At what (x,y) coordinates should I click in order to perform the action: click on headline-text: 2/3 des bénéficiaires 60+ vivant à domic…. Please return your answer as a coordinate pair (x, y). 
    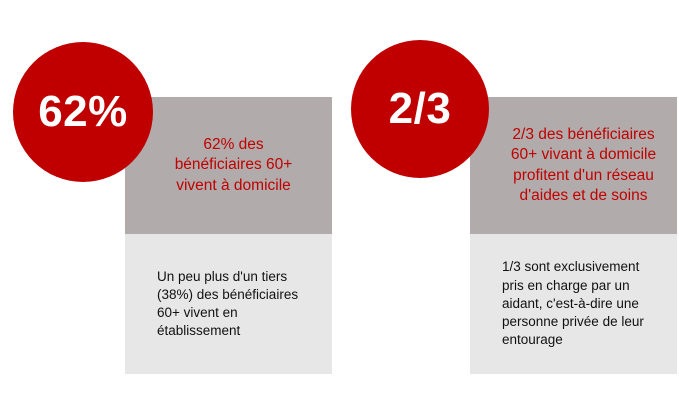
    Looking at the image, I should click on (583, 165).